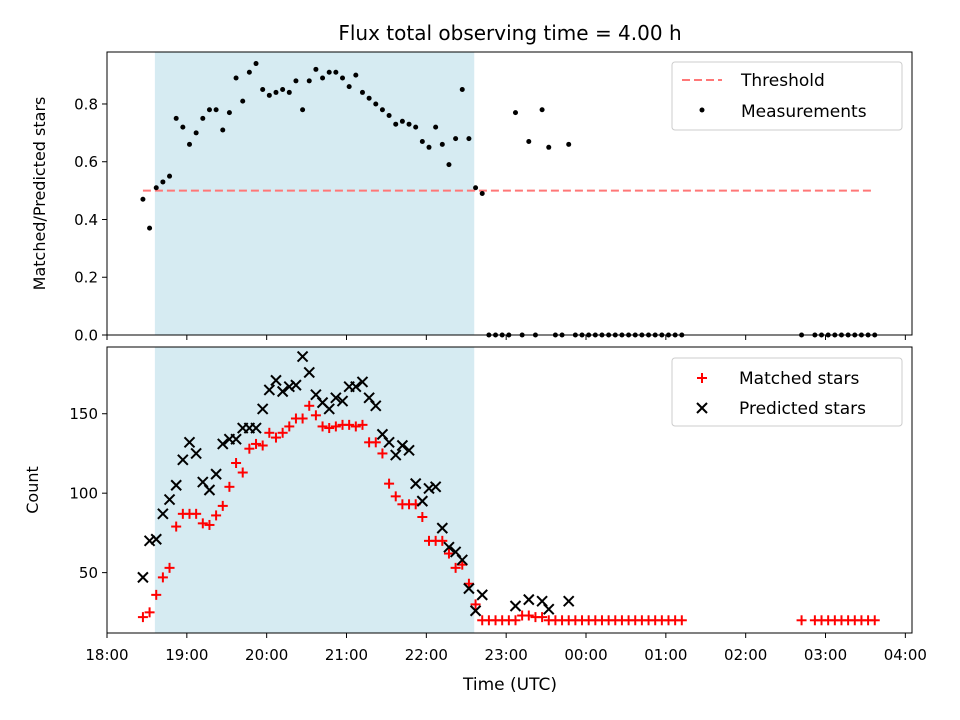 This screenshot has width=960, height=720. I want to click on legend-measurement-swatch, so click(702, 110).